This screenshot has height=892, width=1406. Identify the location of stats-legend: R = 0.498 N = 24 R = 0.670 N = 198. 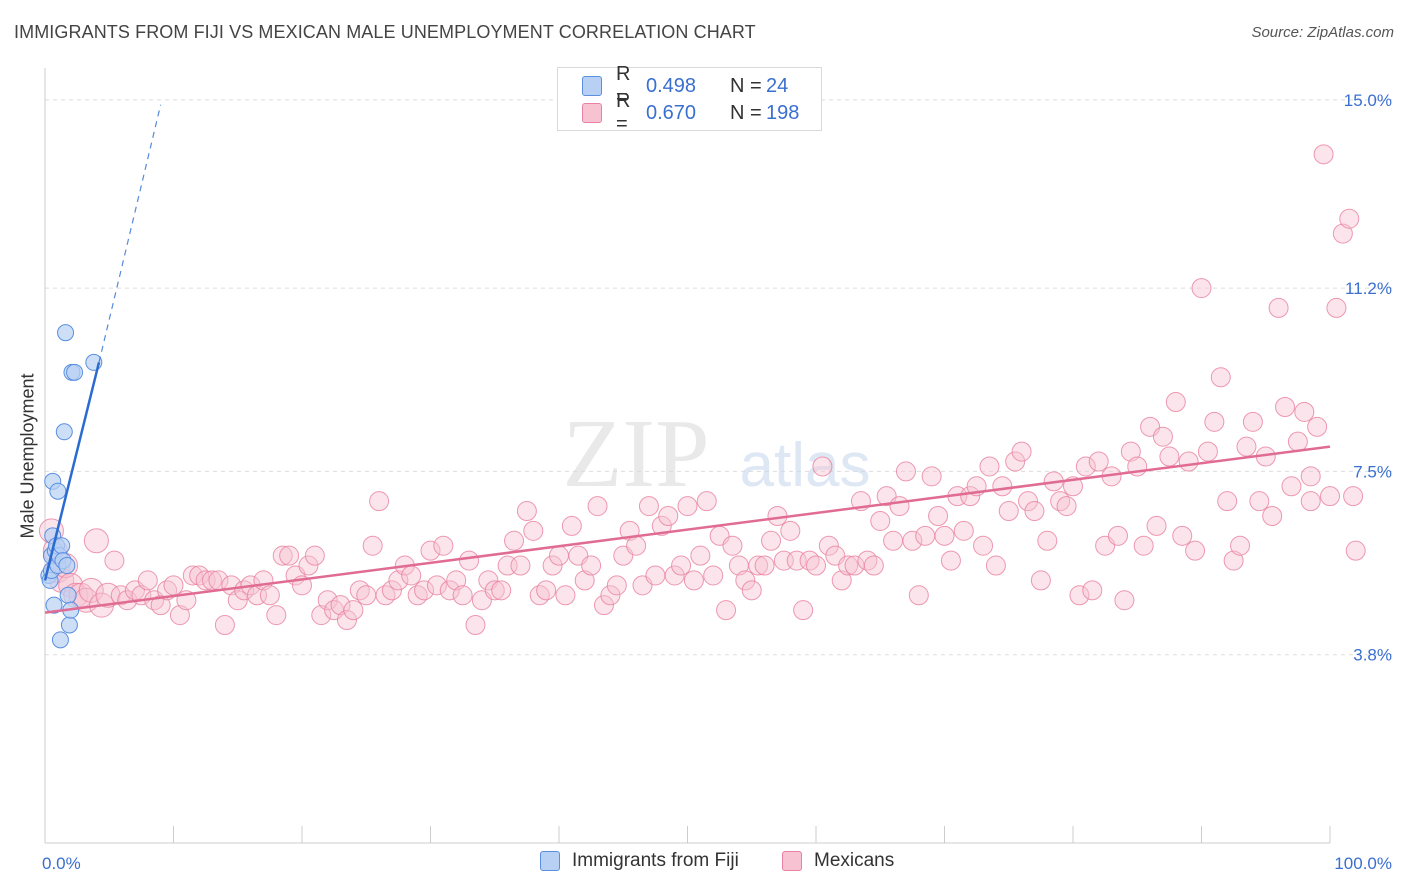
(689, 99).